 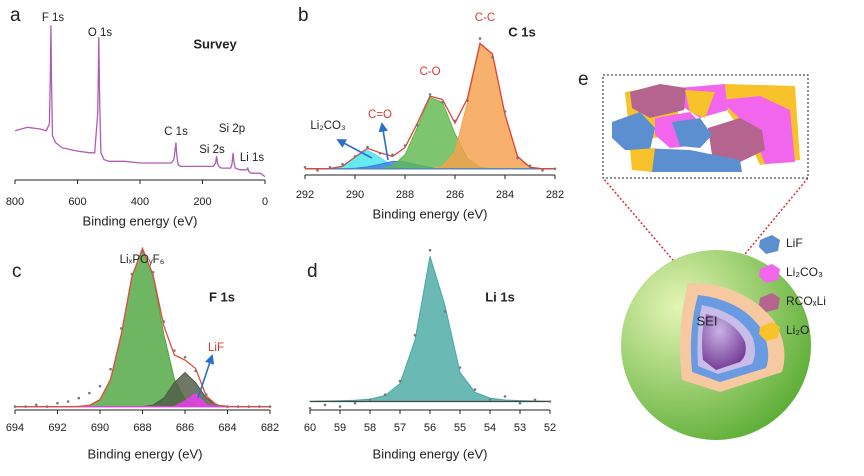 I want to click on peak-label: C 1s, so click(x=176, y=132).